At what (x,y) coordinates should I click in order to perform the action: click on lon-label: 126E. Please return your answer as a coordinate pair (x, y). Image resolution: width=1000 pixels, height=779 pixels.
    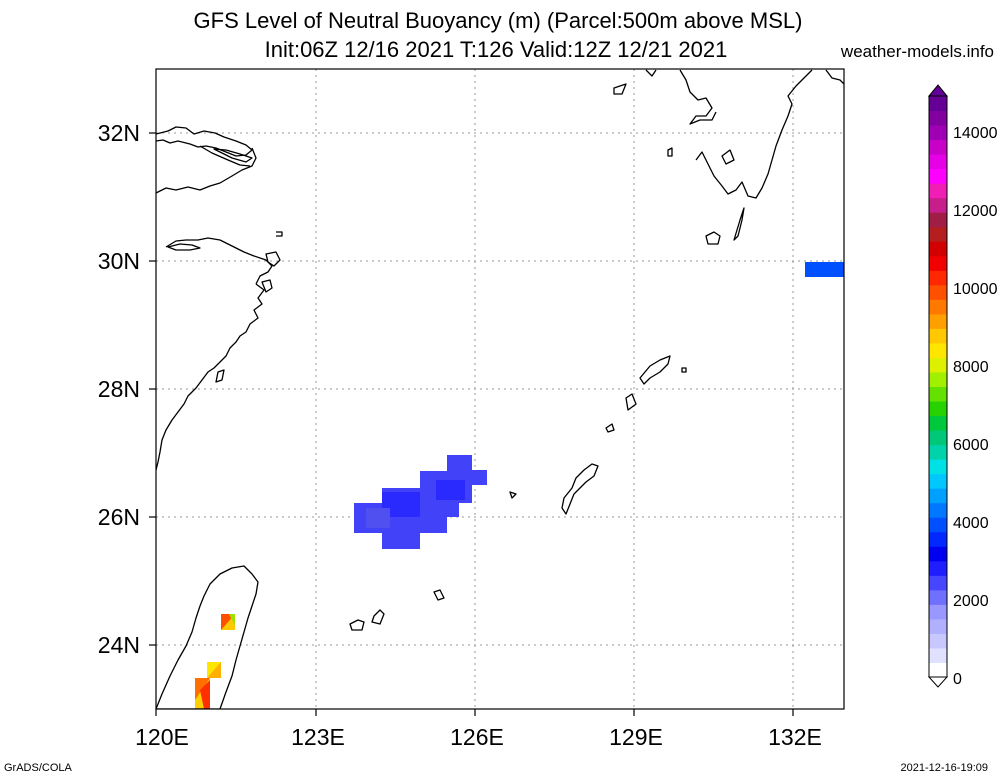
    Looking at the image, I should click on (477, 737).